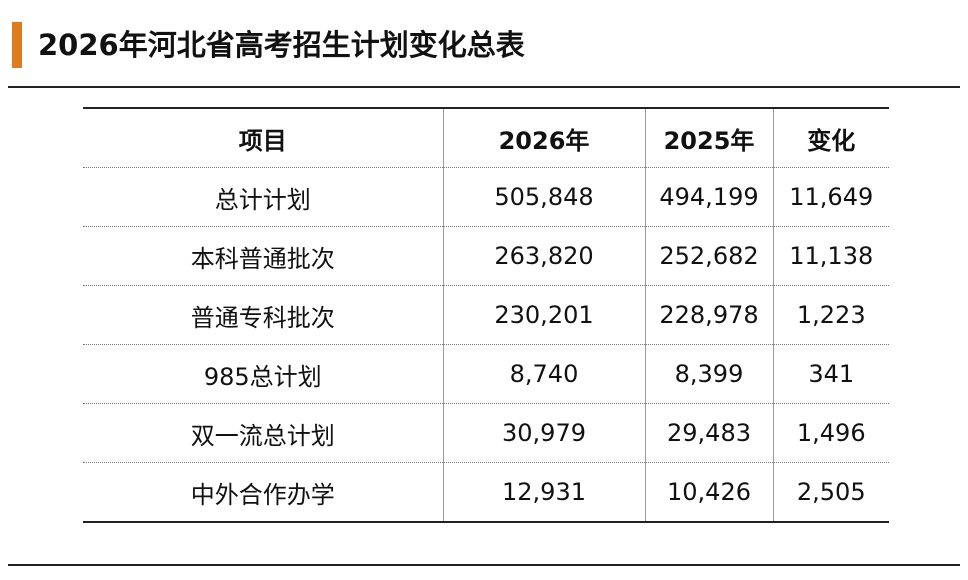 This screenshot has height=580, width=968. Describe the element at coordinates (543, 138) in the screenshot. I see `column-header: 2026年` at that location.